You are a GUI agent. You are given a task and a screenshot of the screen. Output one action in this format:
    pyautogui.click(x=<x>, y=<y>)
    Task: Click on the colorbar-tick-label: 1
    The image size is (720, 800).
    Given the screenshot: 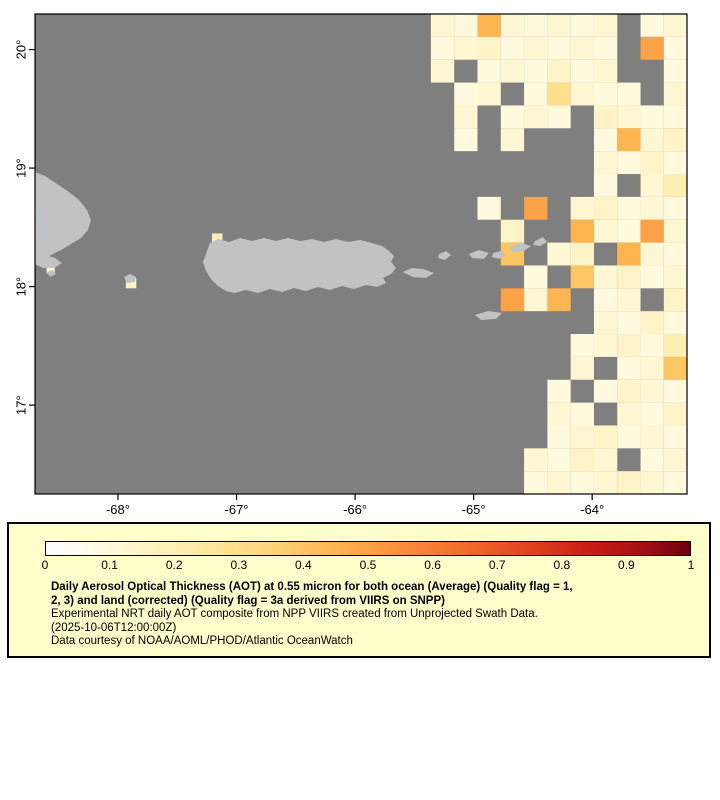 What is the action you would take?
    pyautogui.click(x=691, y=565)
    